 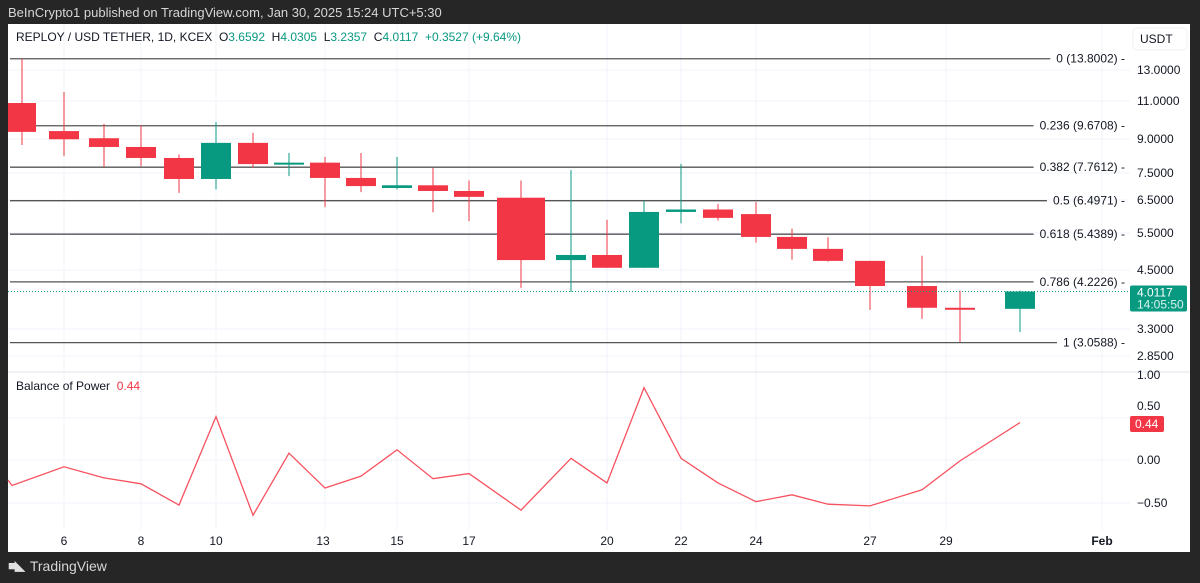 What do you see at coordinates (1155, 293) in the screenshot?
I see `last-price-value: 4.0117` at bounding box center [1155, 293].